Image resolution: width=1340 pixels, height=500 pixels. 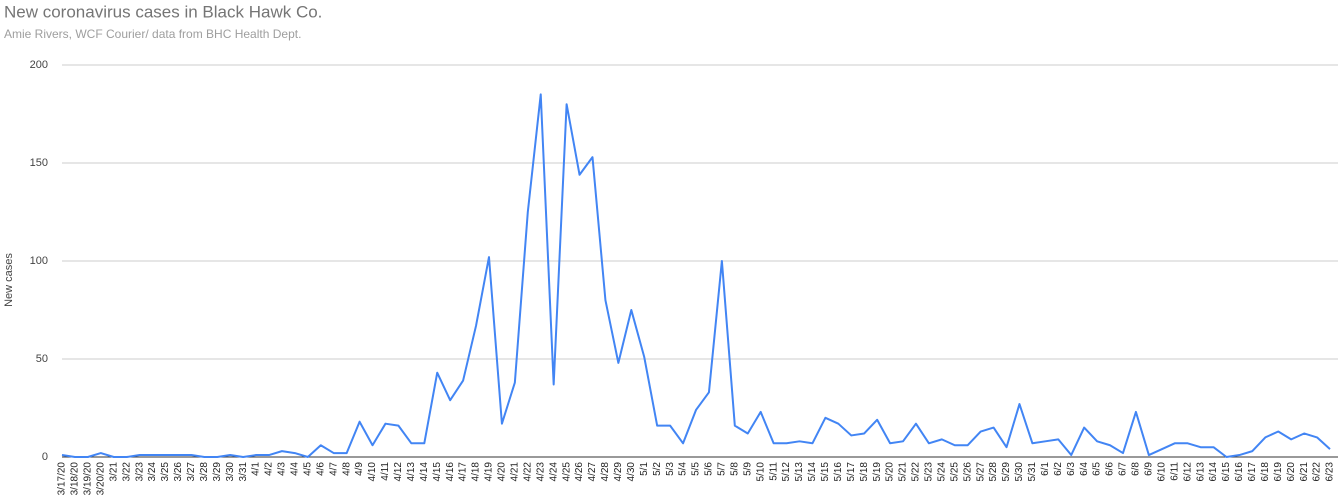 I want to click on x-tick-label: 5/30, so click(x=1019, y=472).